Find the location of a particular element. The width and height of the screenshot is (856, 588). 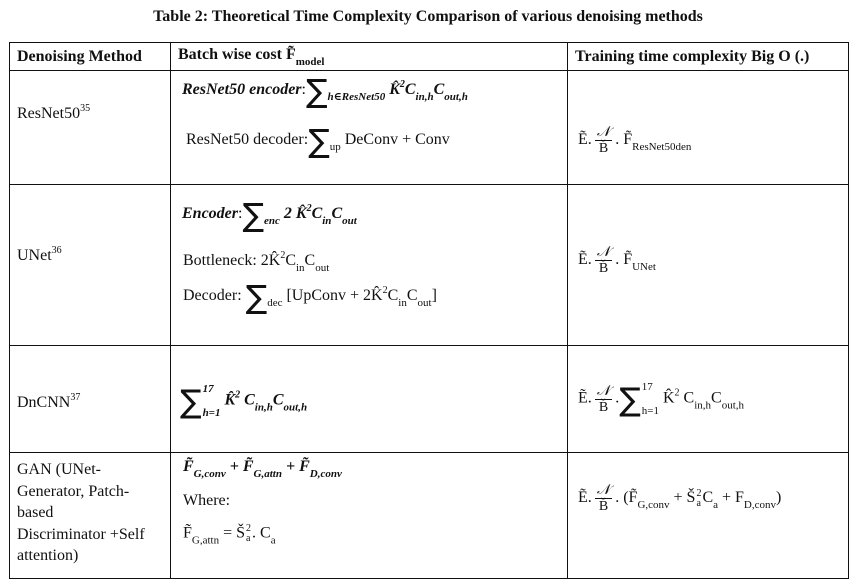

method-resnet50: ResNet5035 is located at coordinates (53, 113).